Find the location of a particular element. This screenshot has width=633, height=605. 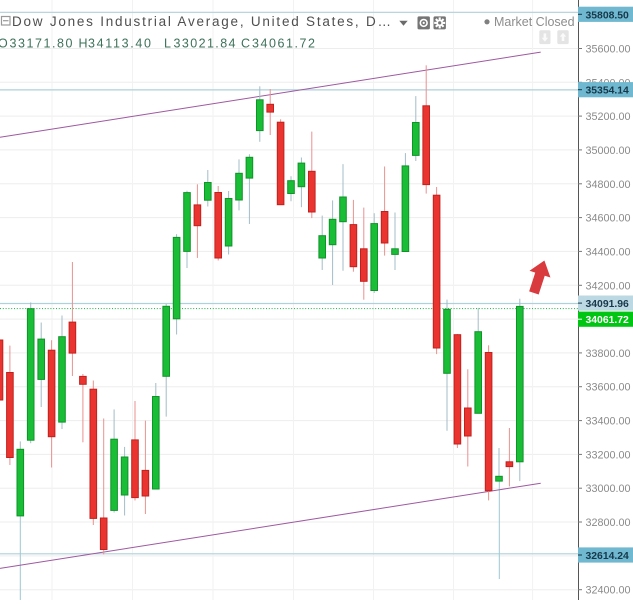

svg-text: 33000.00 is located at coordinates (608, 489).